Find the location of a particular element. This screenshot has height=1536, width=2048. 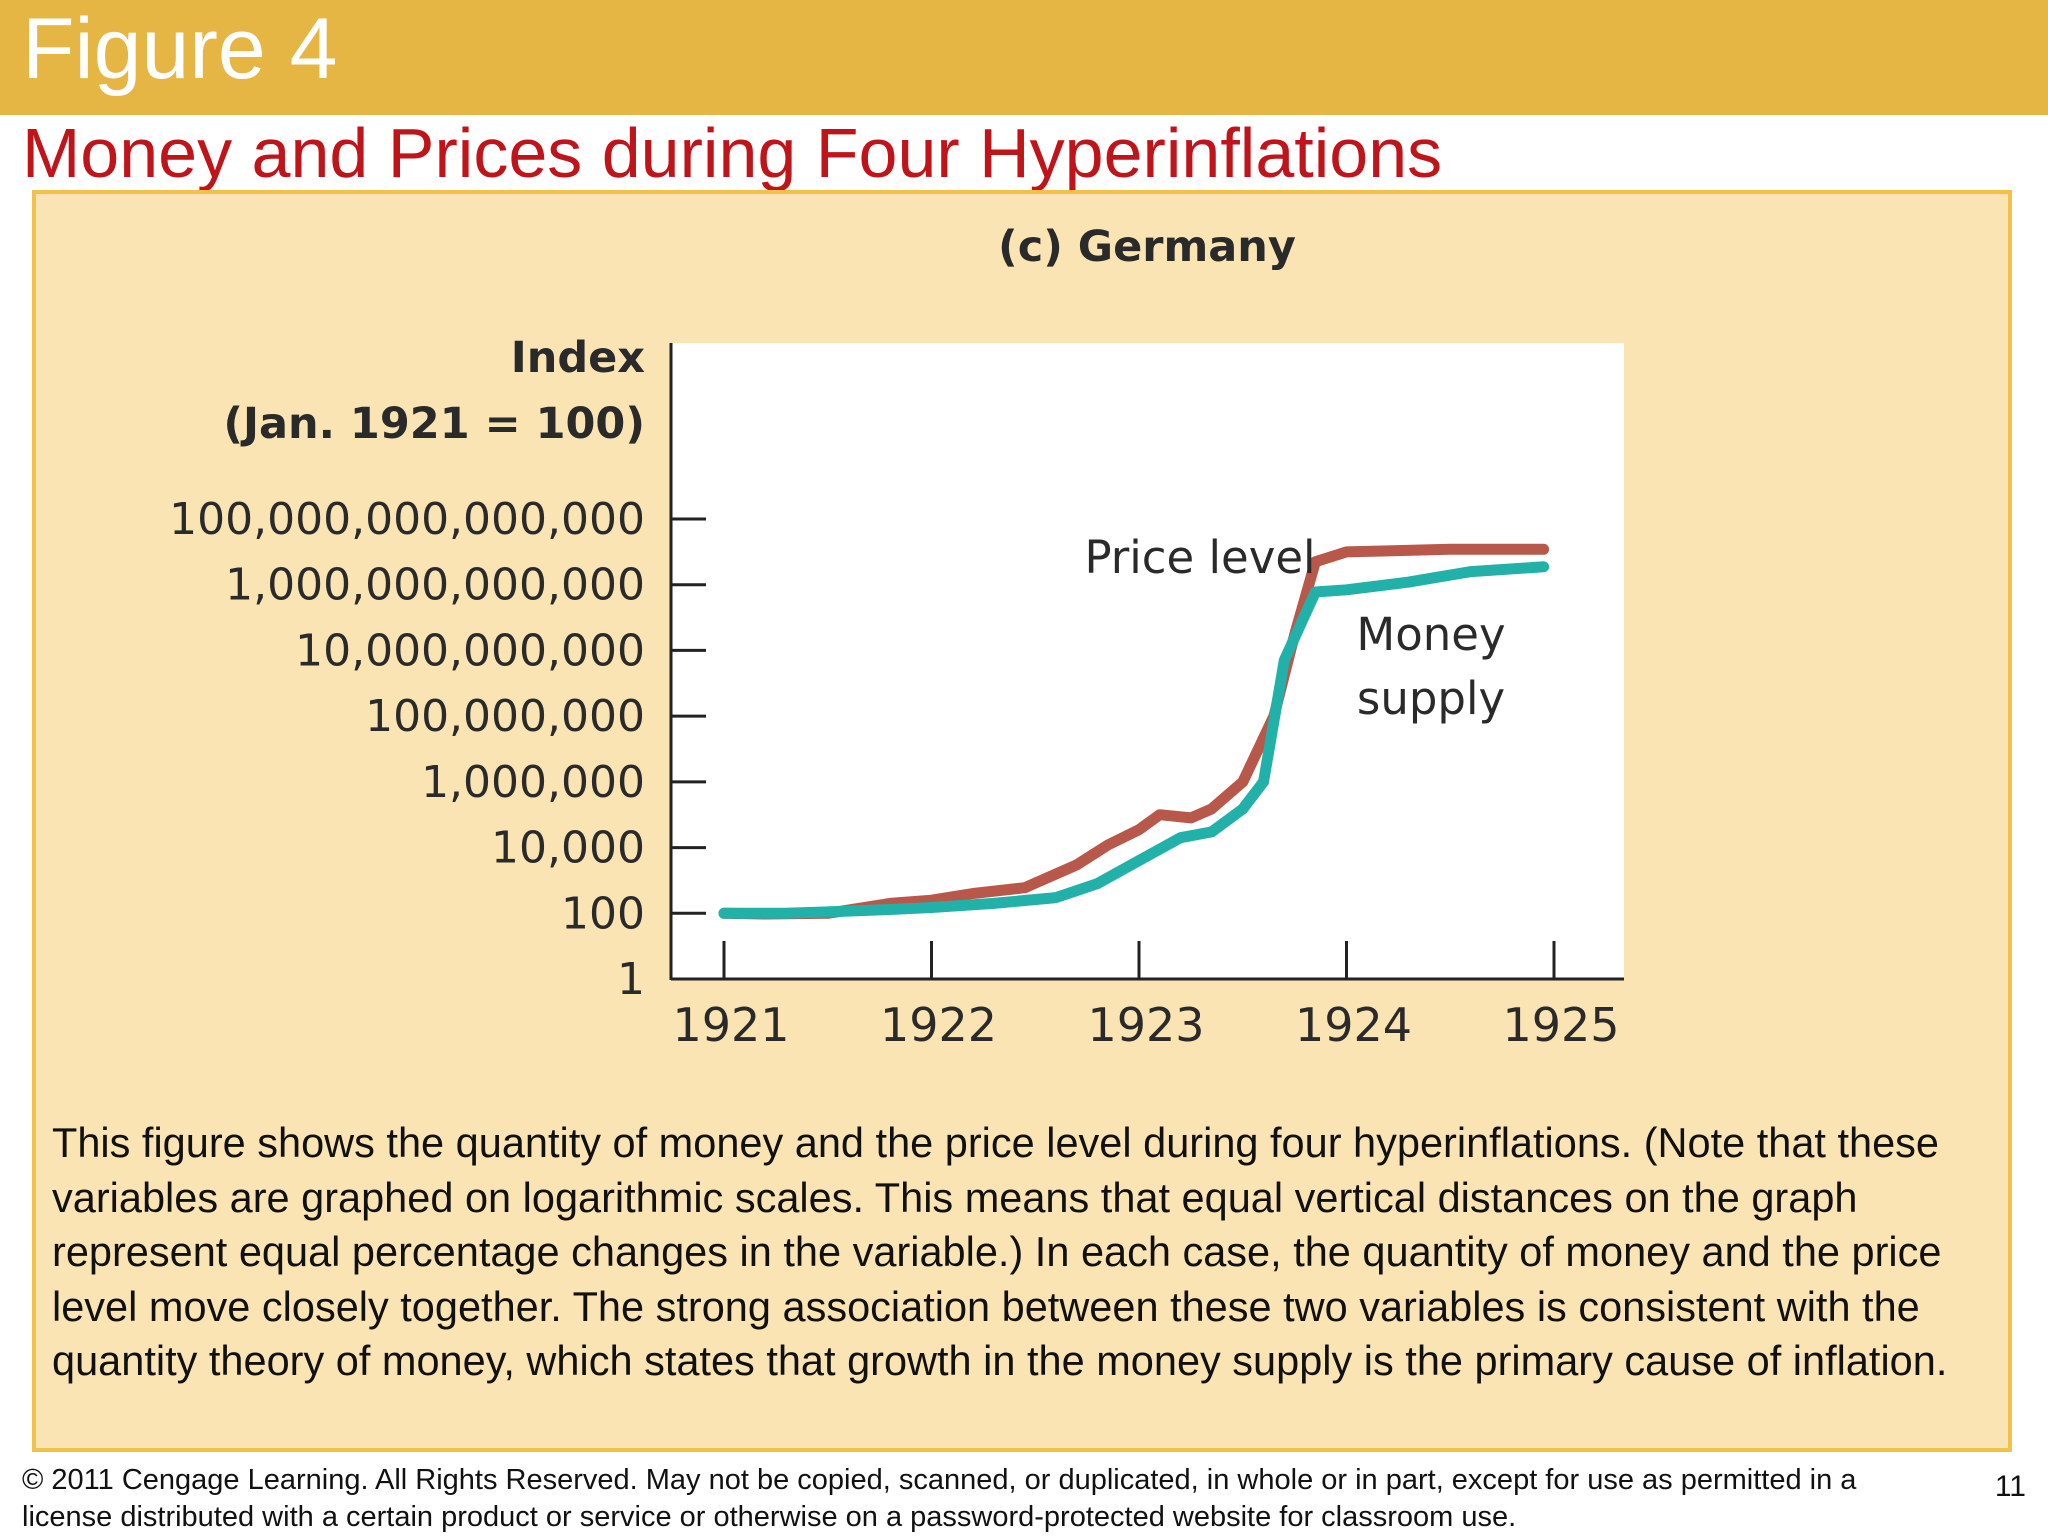

x-tick-label: 1924 is located at coordinates (1353, 1025).